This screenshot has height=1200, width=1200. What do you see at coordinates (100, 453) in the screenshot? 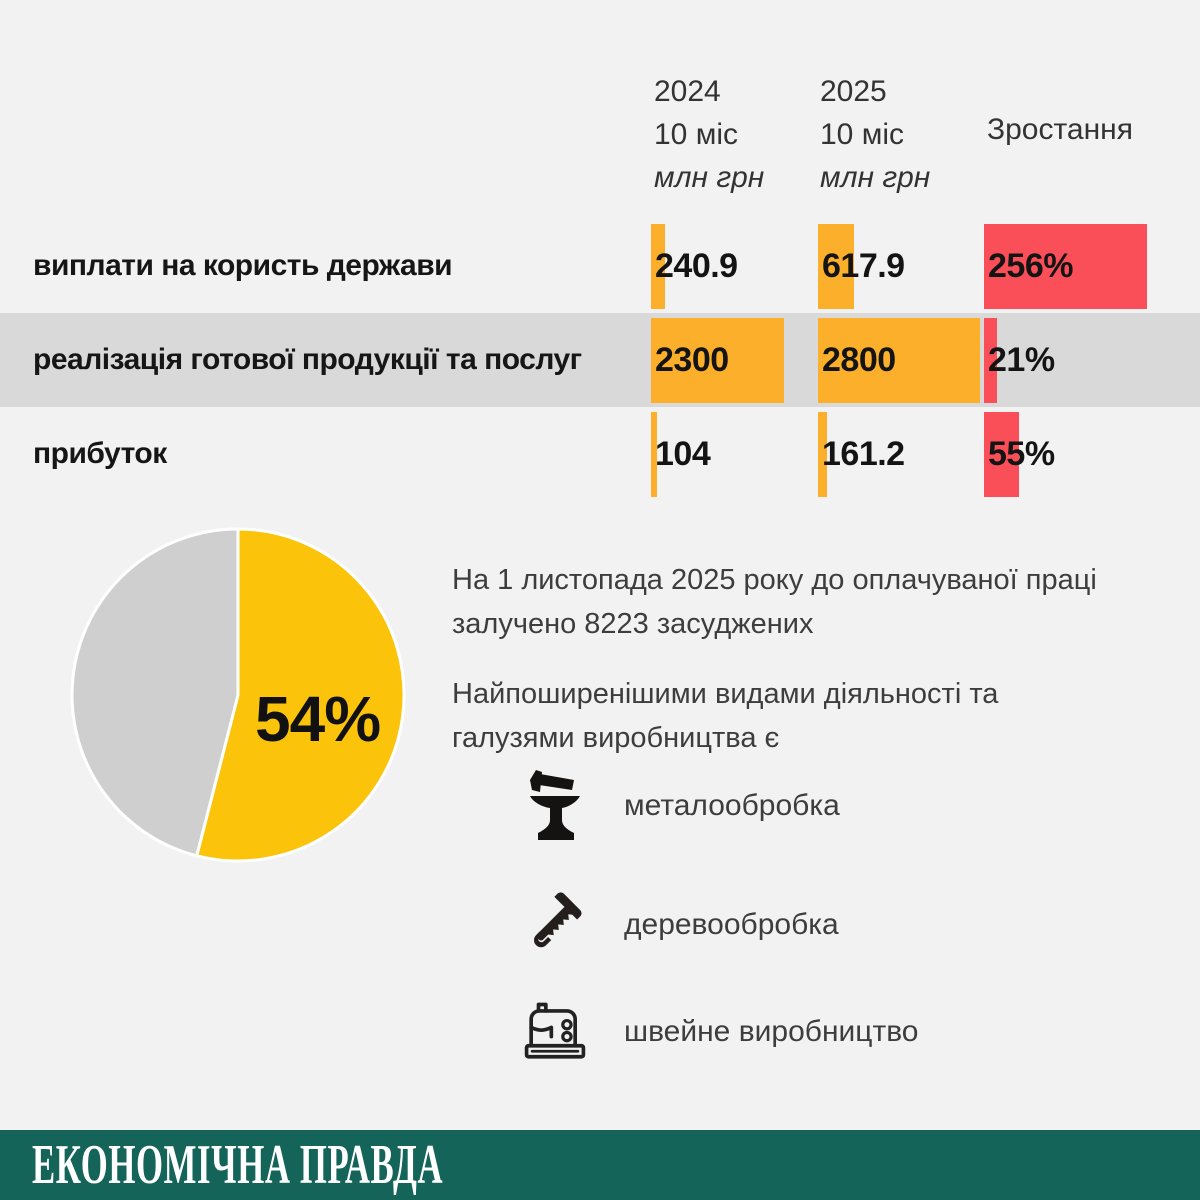
I see `row-label: прибуток` at bounding box center [100, 453].